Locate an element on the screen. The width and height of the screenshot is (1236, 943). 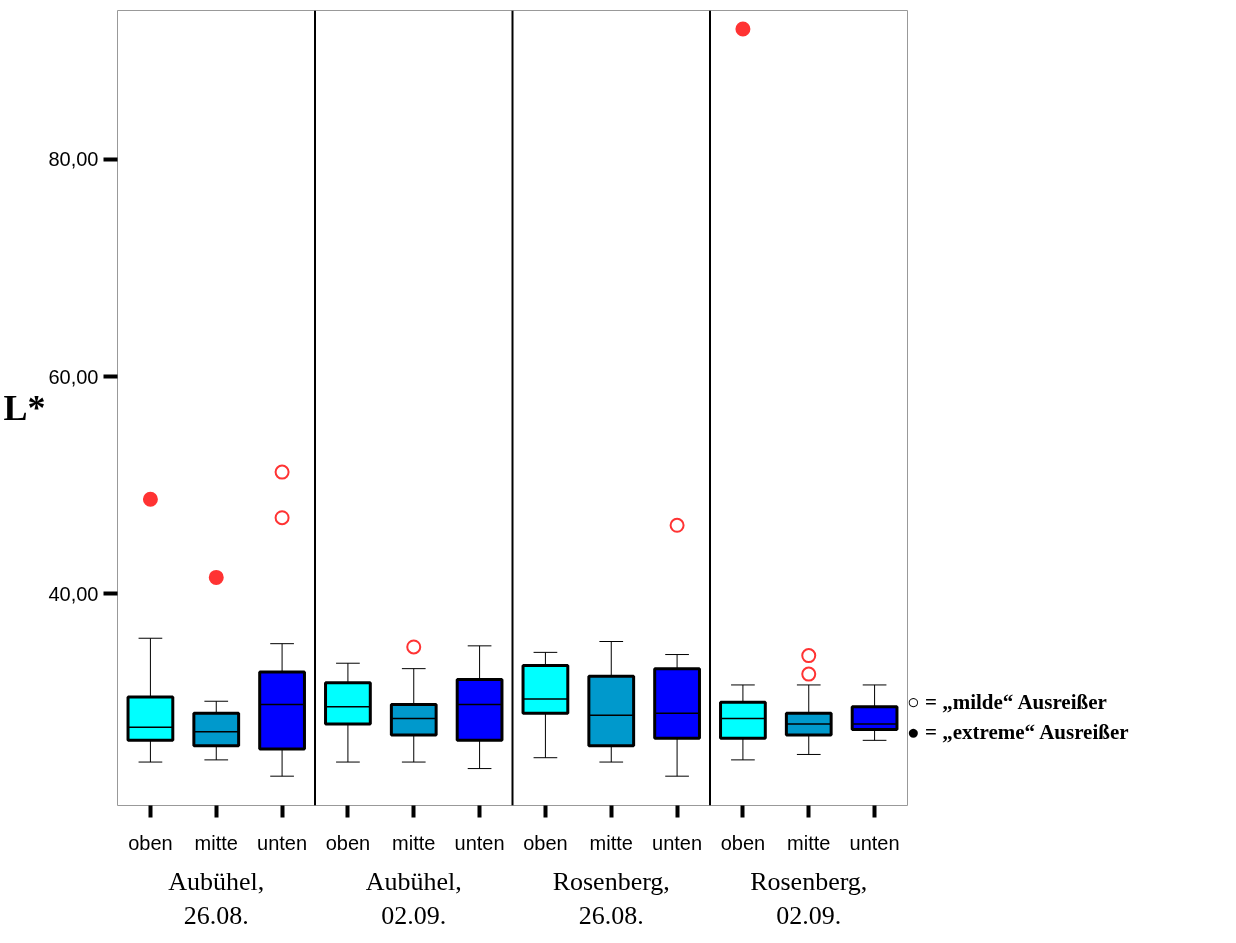
annotation: ○ = „milde“ Ausreißer is located at coordinates (1007, 702).